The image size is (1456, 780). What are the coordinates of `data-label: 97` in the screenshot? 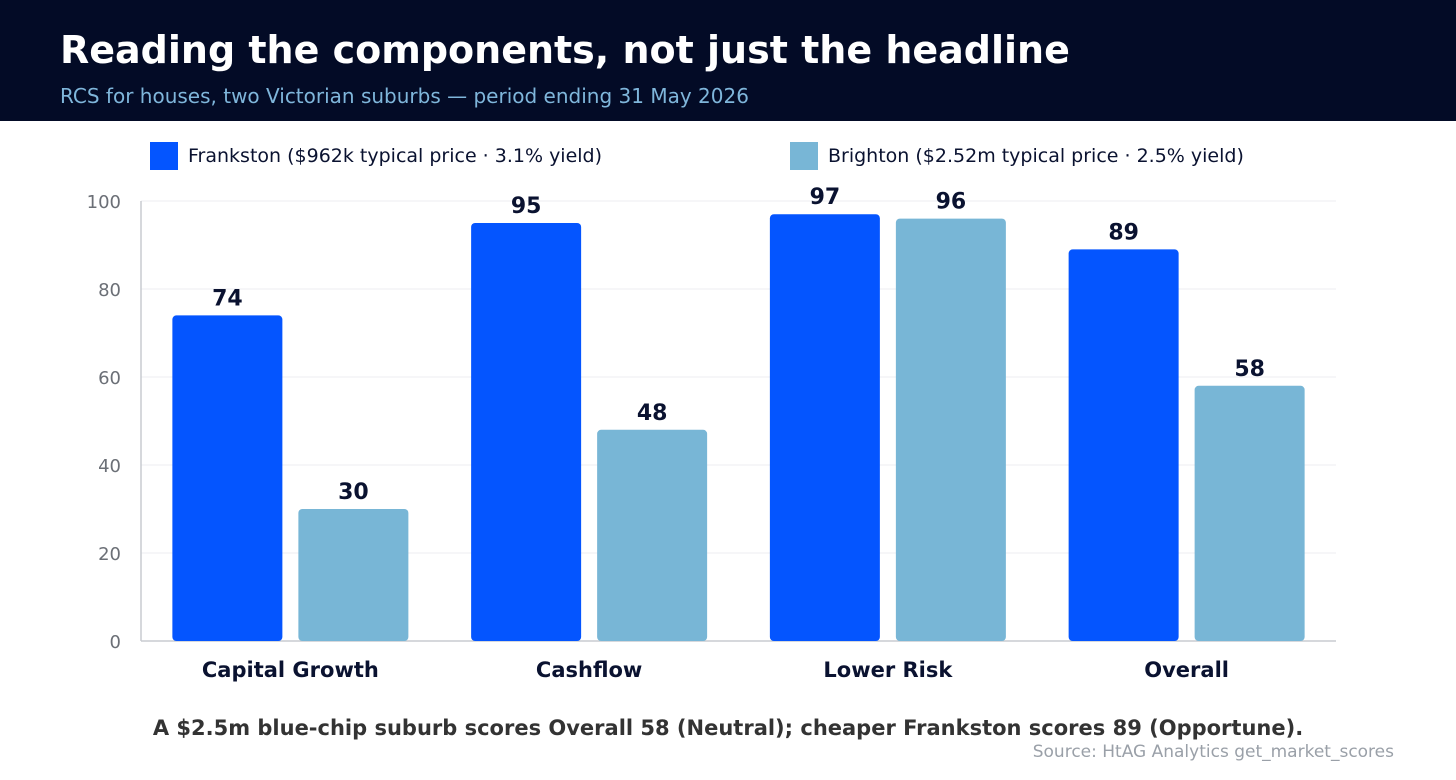 It's located at (825, 197).